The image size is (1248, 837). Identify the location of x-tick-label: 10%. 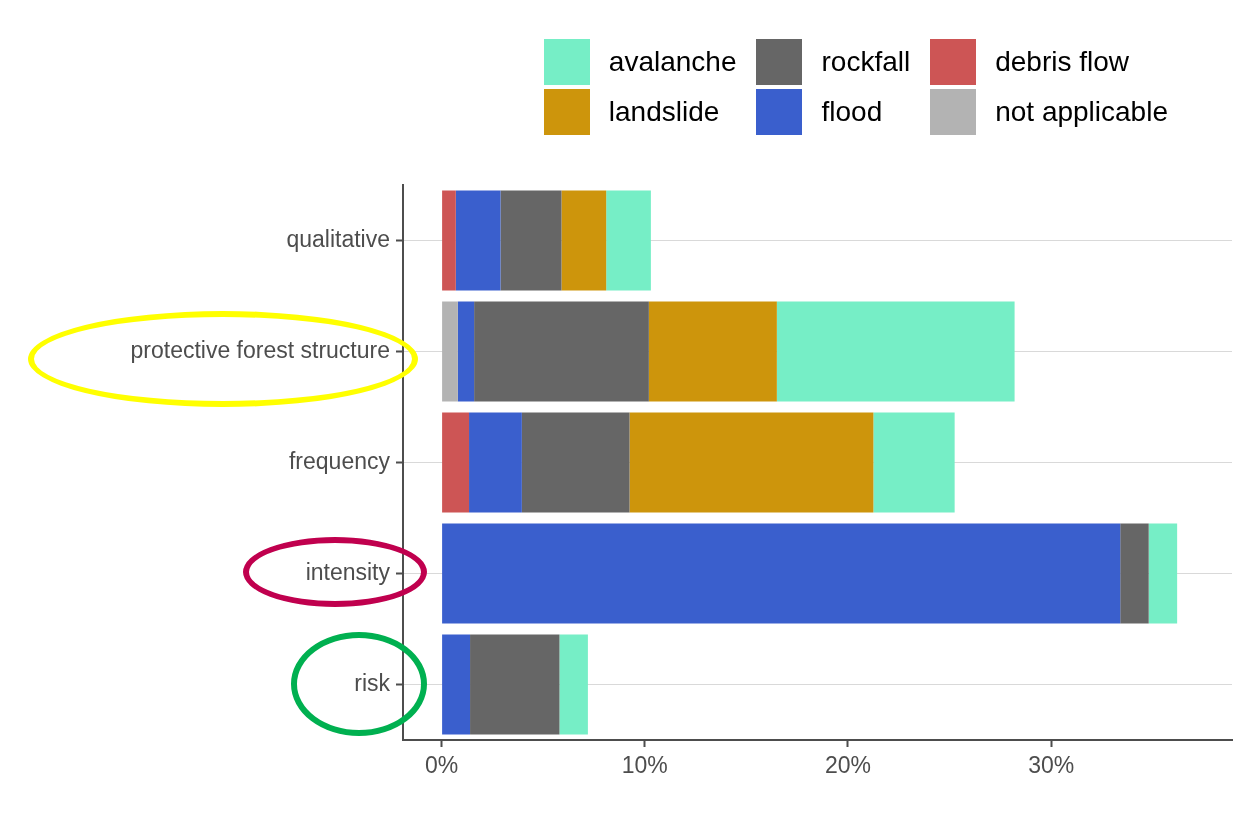
(644, 765).